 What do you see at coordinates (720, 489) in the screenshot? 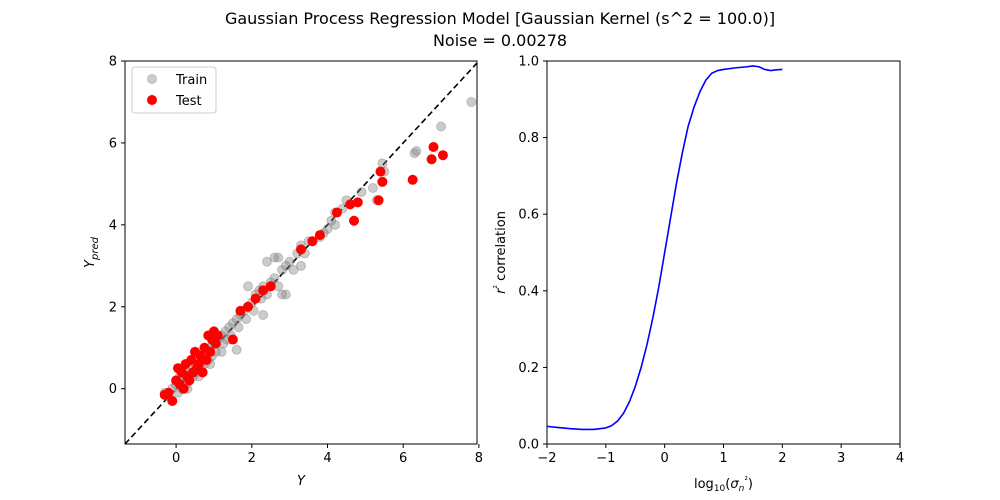
I see `line-xlabel-base: 10` at bounding box center [720, 489].